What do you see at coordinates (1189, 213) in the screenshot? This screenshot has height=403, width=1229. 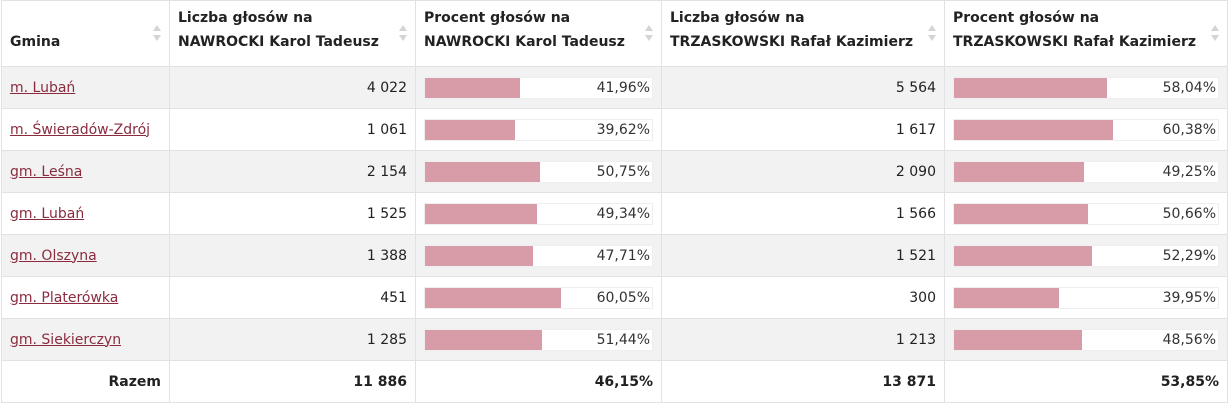 I see `percent-bar-label: 50,66%` at bounding box center [1189, 213].